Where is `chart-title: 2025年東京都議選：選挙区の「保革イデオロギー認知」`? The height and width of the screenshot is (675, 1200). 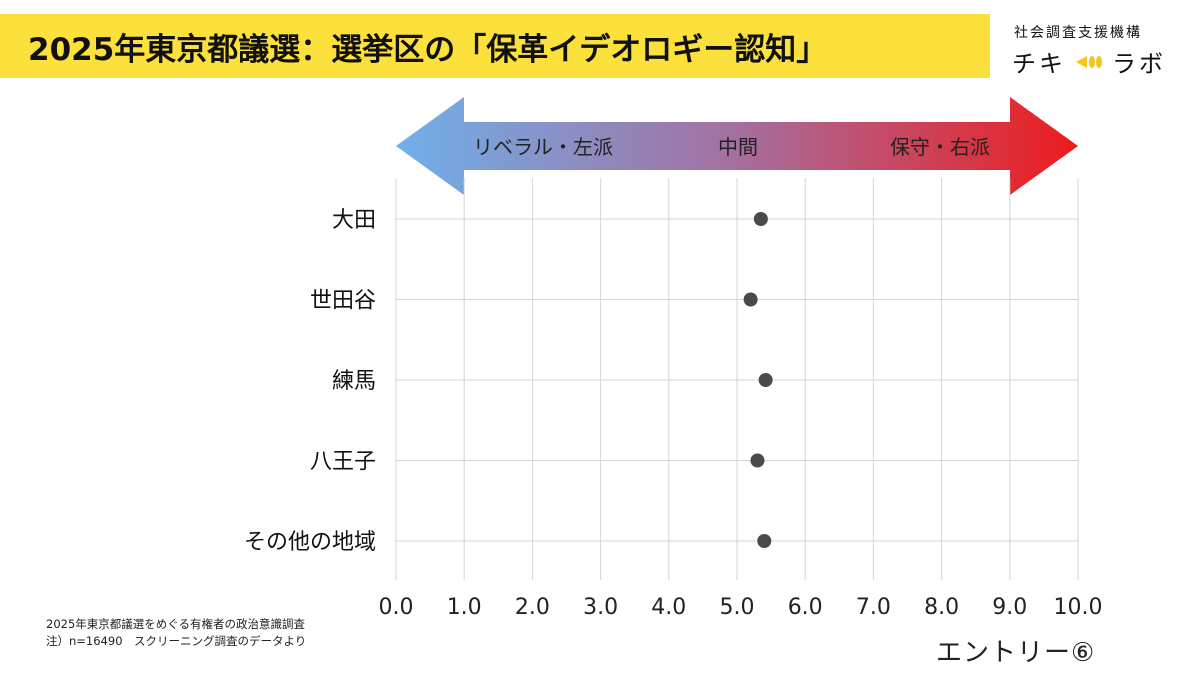
chart-title: 2025年東京都議選：選挙区の「保革イデオロギー認知」 is located at coordinates (428, 49).